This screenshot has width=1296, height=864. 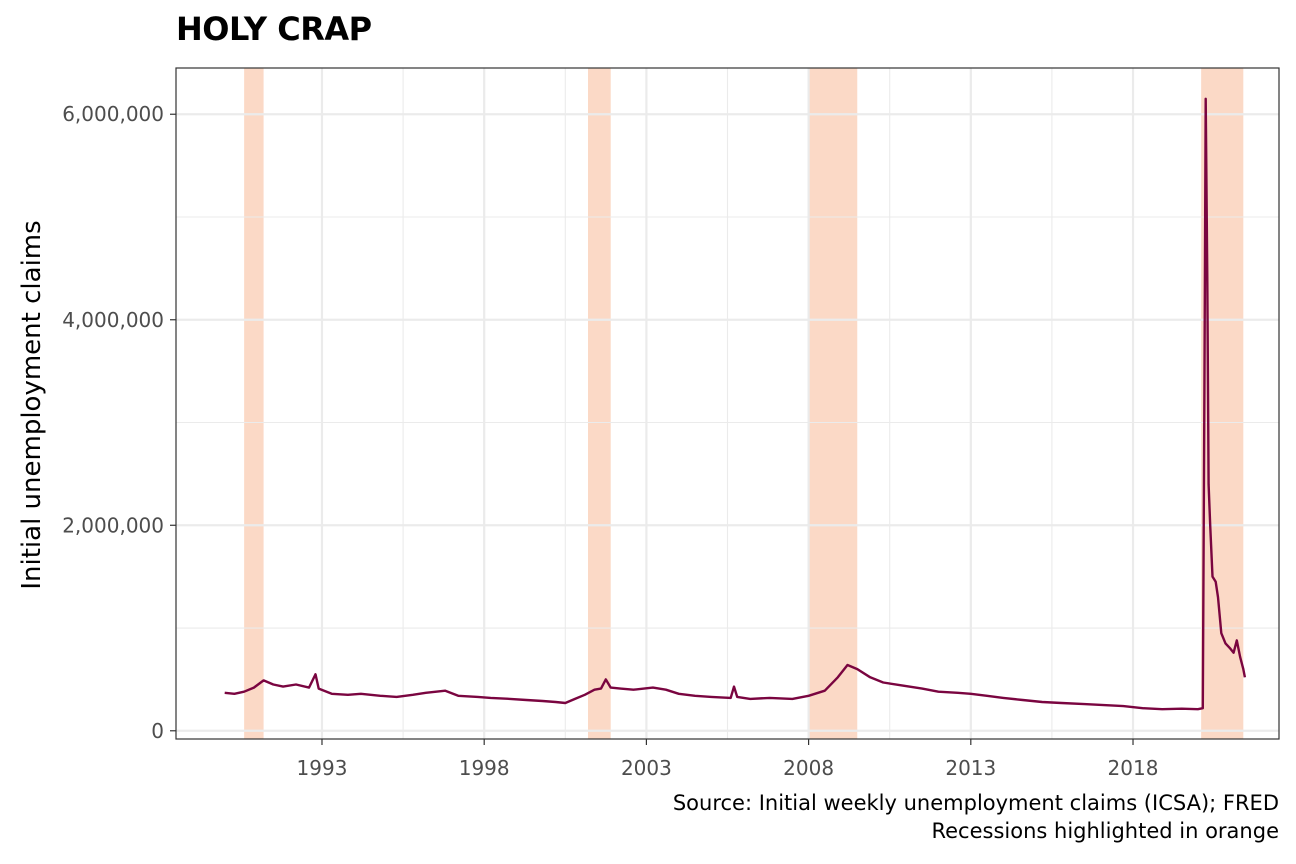 What do you see at coordinates (113, 320) in the screenshot?
I see `y-tick-label: 4,000,000` at bounding box center [113, 320].